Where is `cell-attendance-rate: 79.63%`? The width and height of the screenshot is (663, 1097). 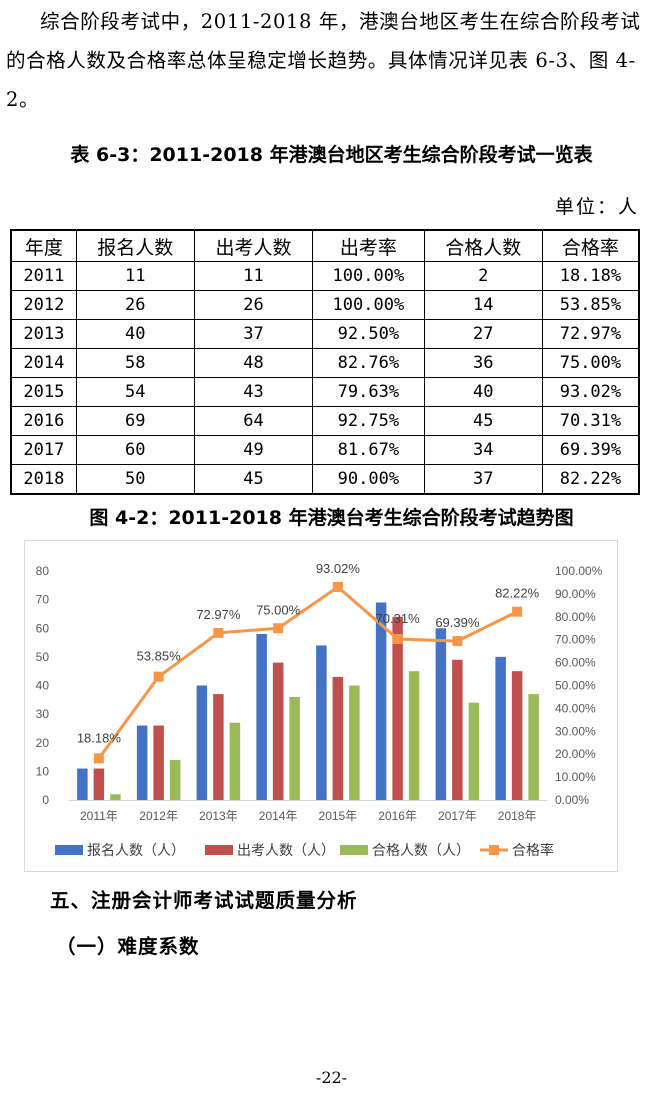
cell-attendance-rate: 79.63% is located at coordinates (368, 392).